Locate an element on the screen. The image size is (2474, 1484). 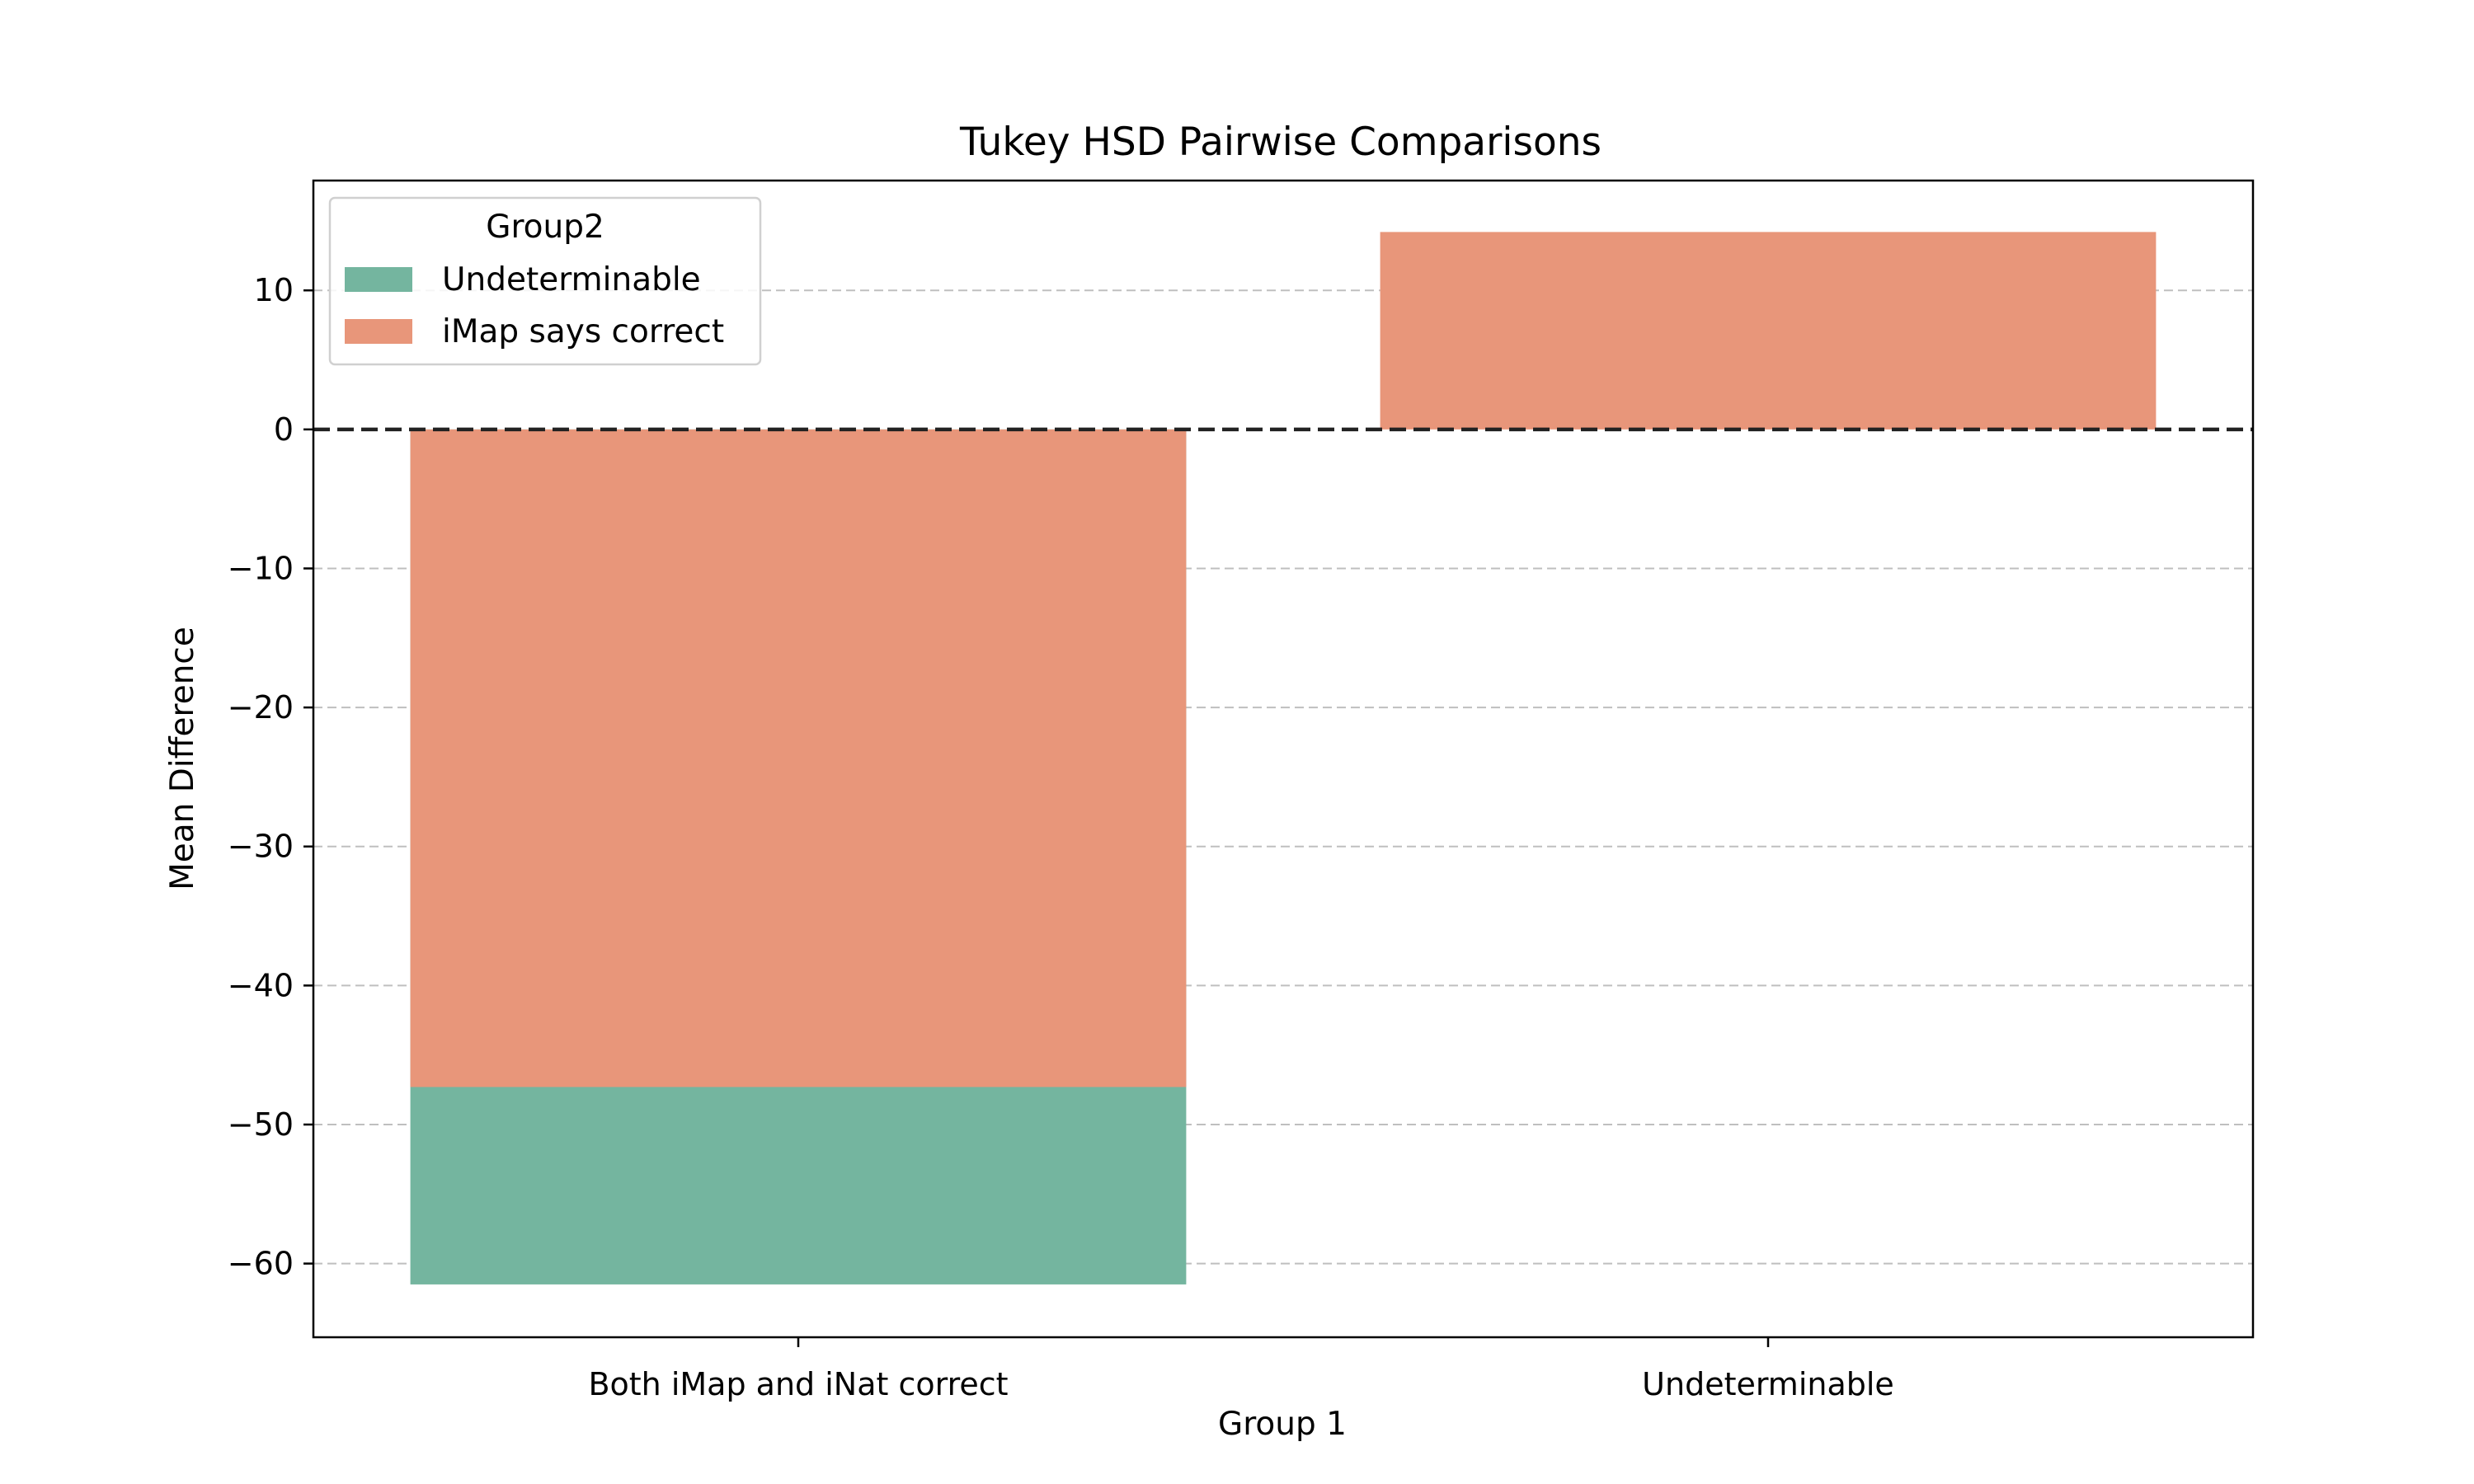
y-tick-label: −30 is located at coordinates (261, 847).